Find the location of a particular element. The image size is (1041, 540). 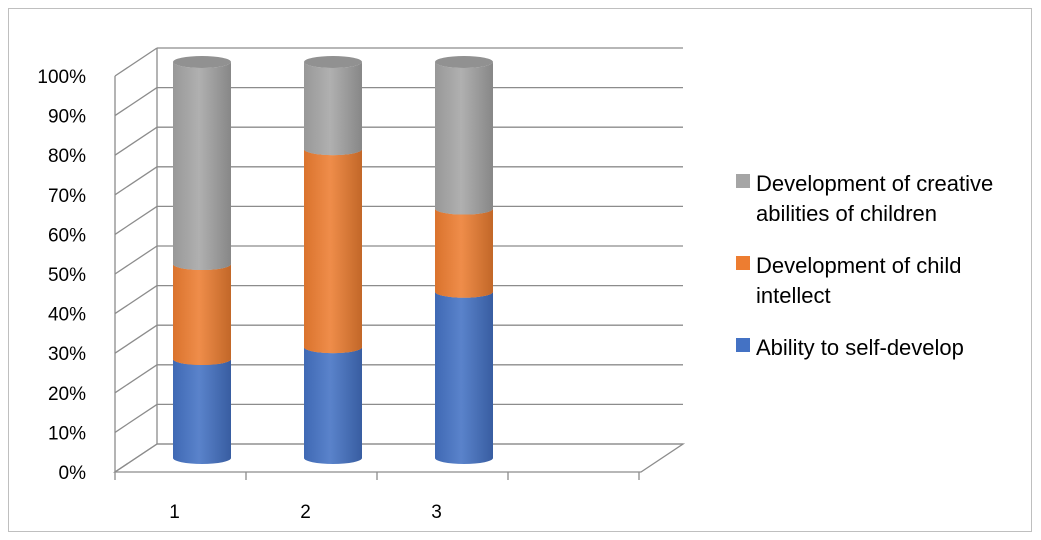

y-tick-label: 90% is located at coordinates (67, 117).